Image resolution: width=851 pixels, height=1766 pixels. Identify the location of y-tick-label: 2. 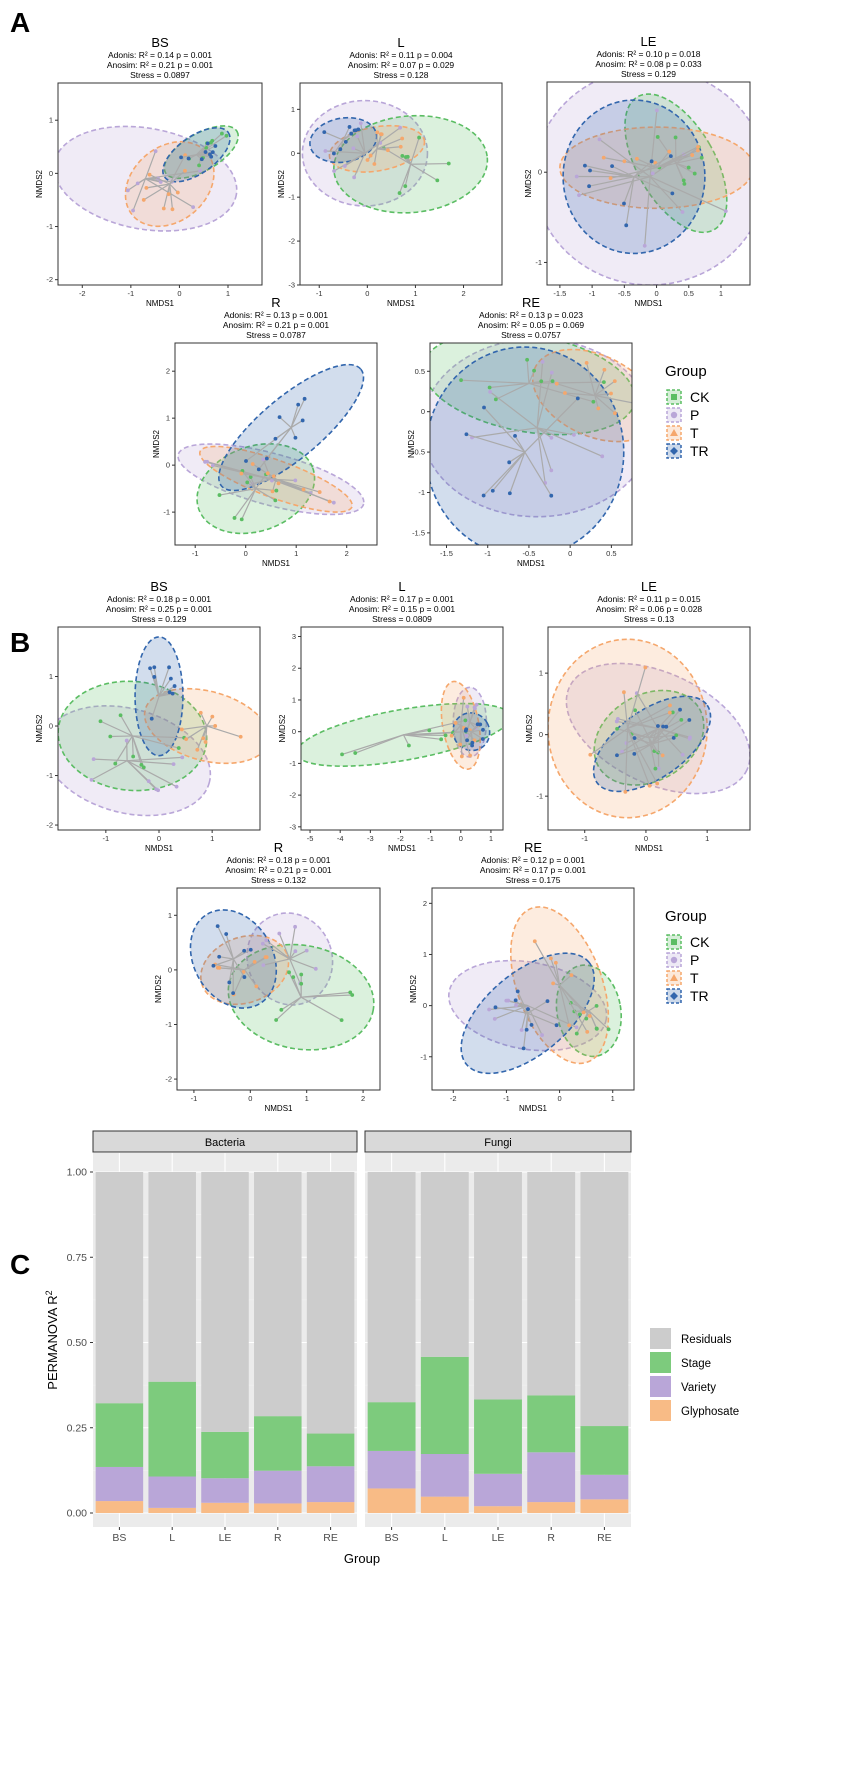
(168, 371).